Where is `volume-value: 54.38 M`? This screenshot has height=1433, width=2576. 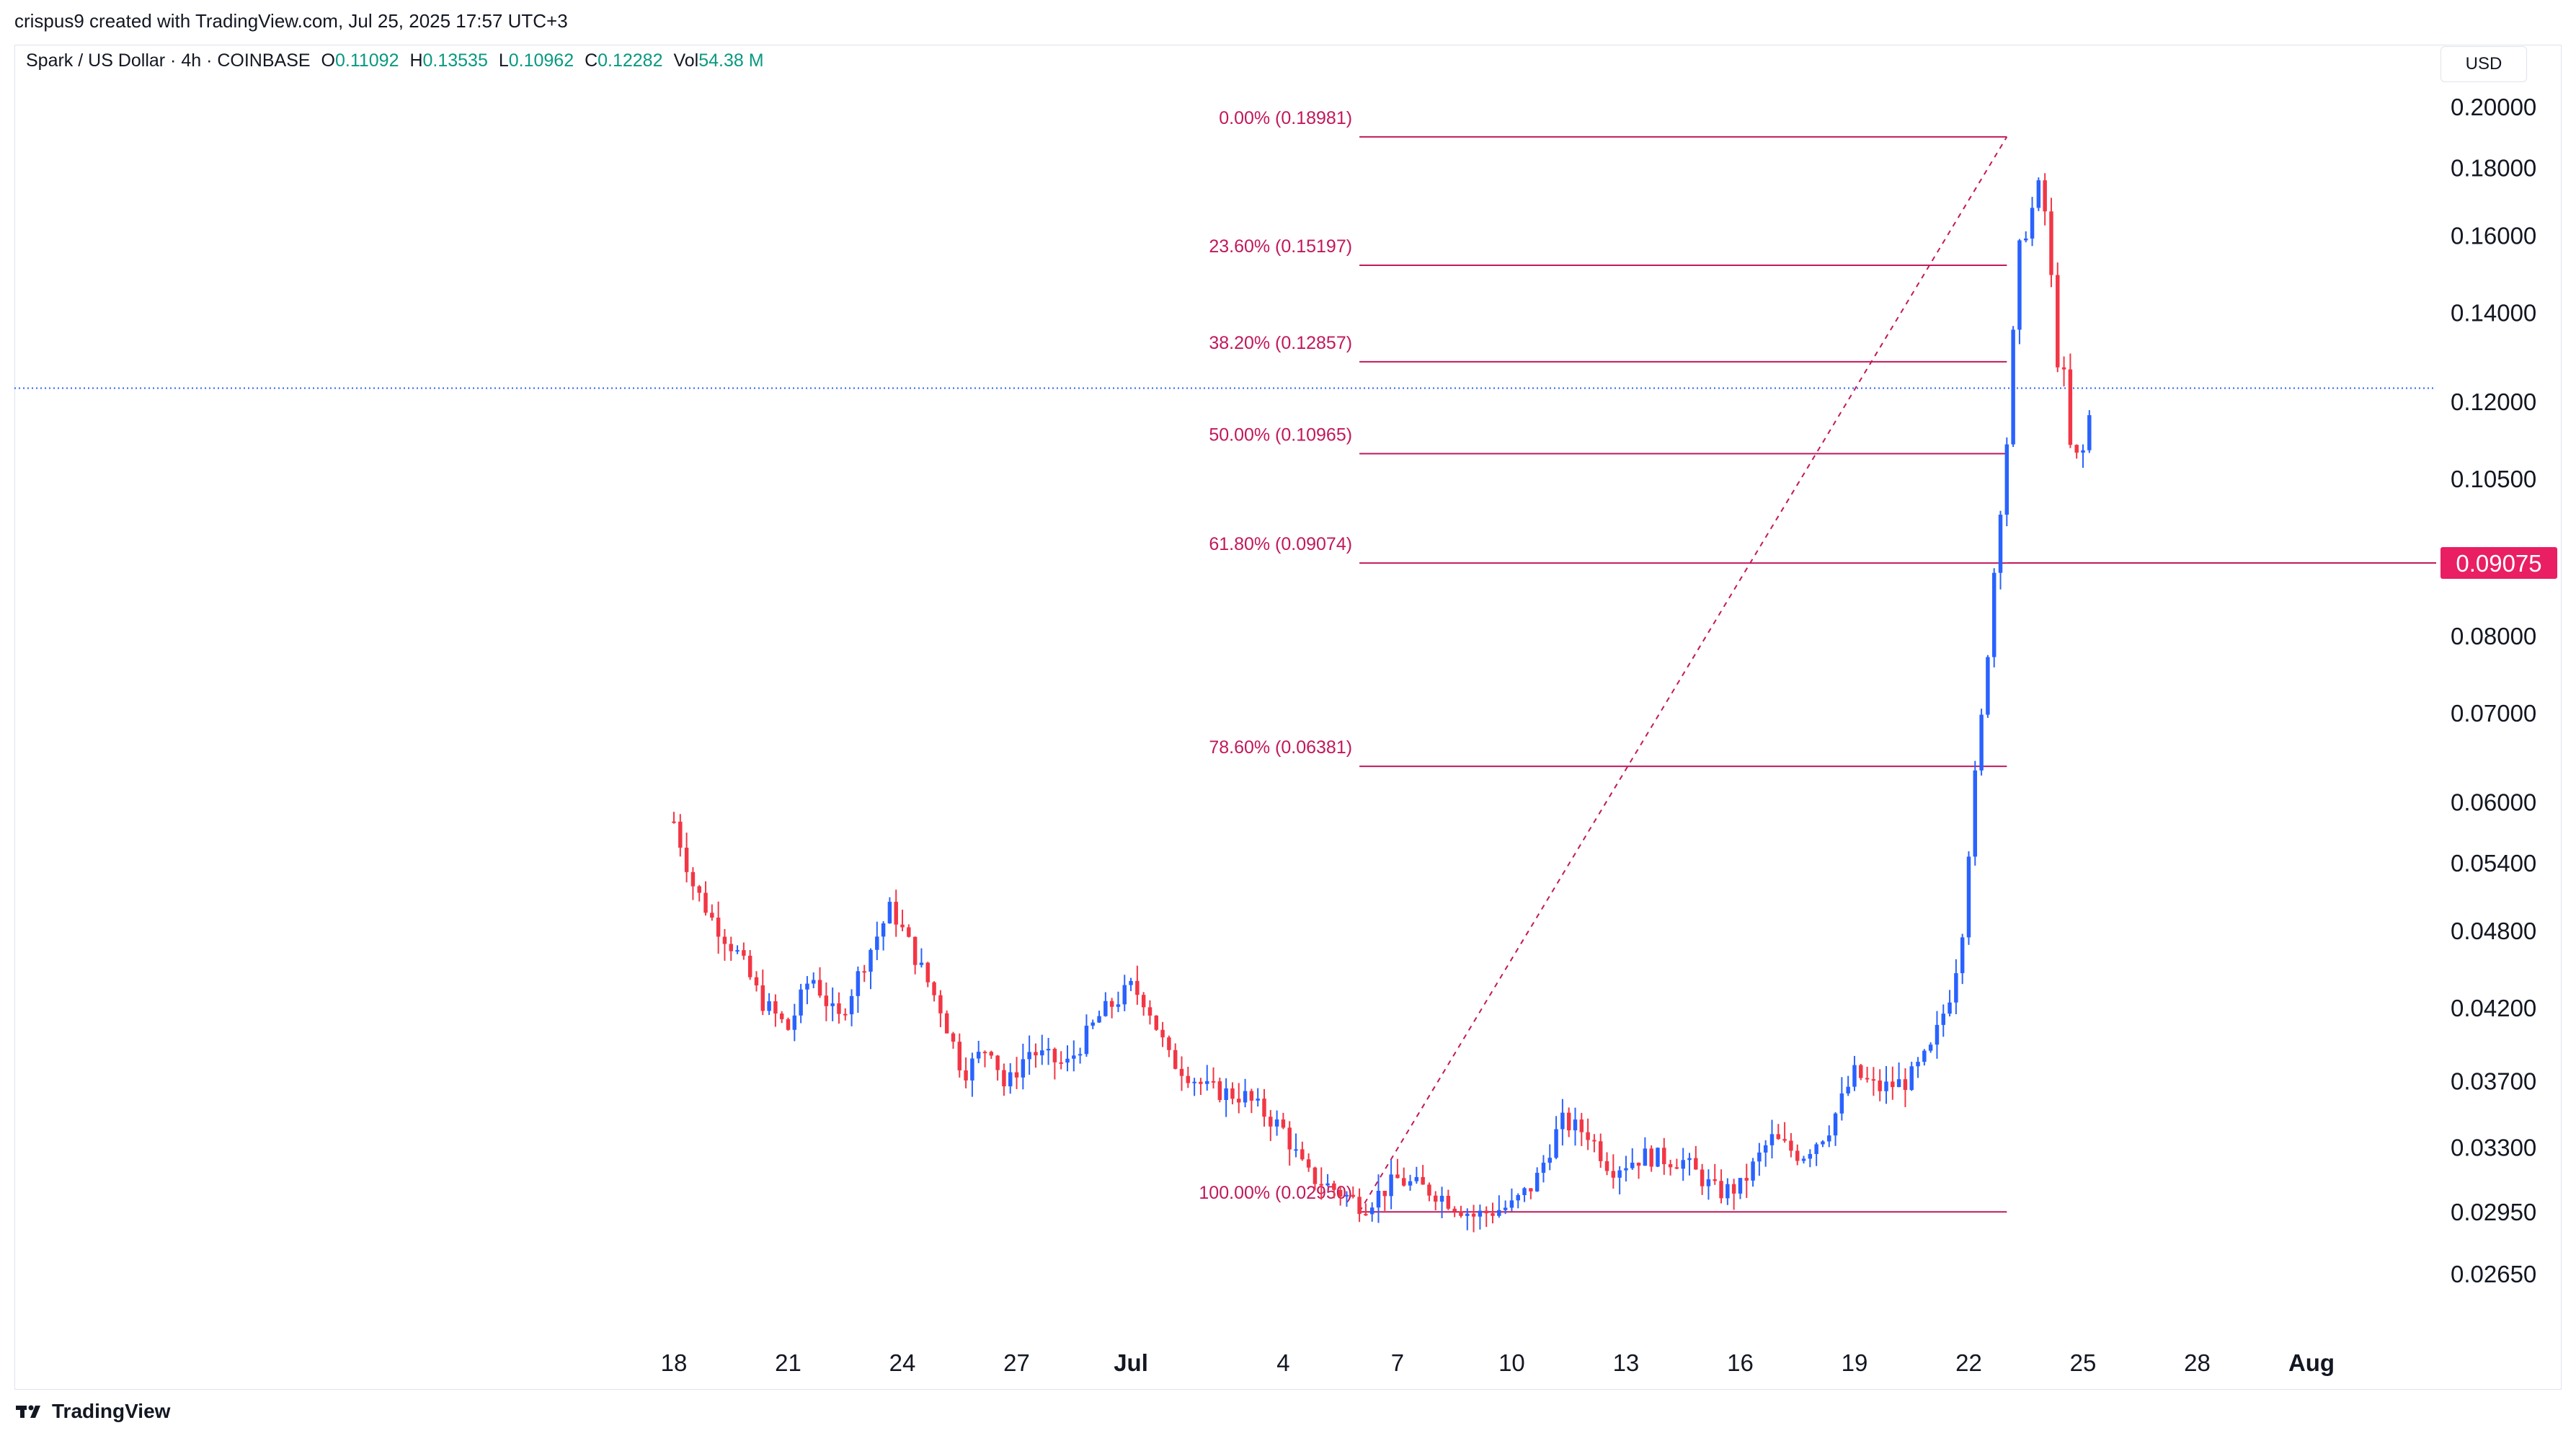 volume-value: 54.38 M is located at coordinates (731, 60).